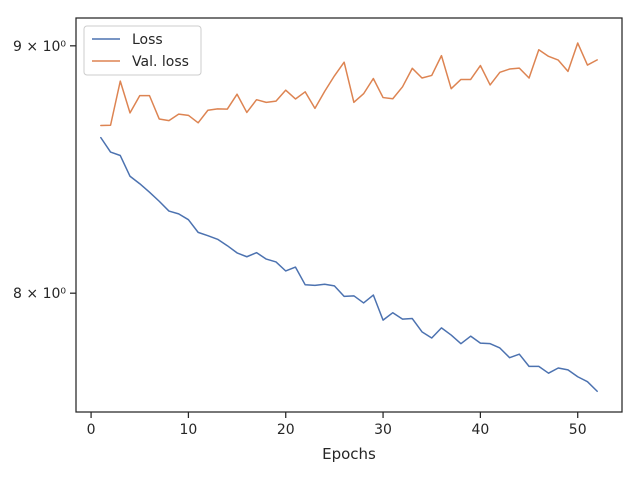 The width and height of the screenshot is (640, 480). Describe the element at coordinates (337, 425) in the screenshot. I see `x-axis-ticks: 0 10 20 30 40 50` at that location.